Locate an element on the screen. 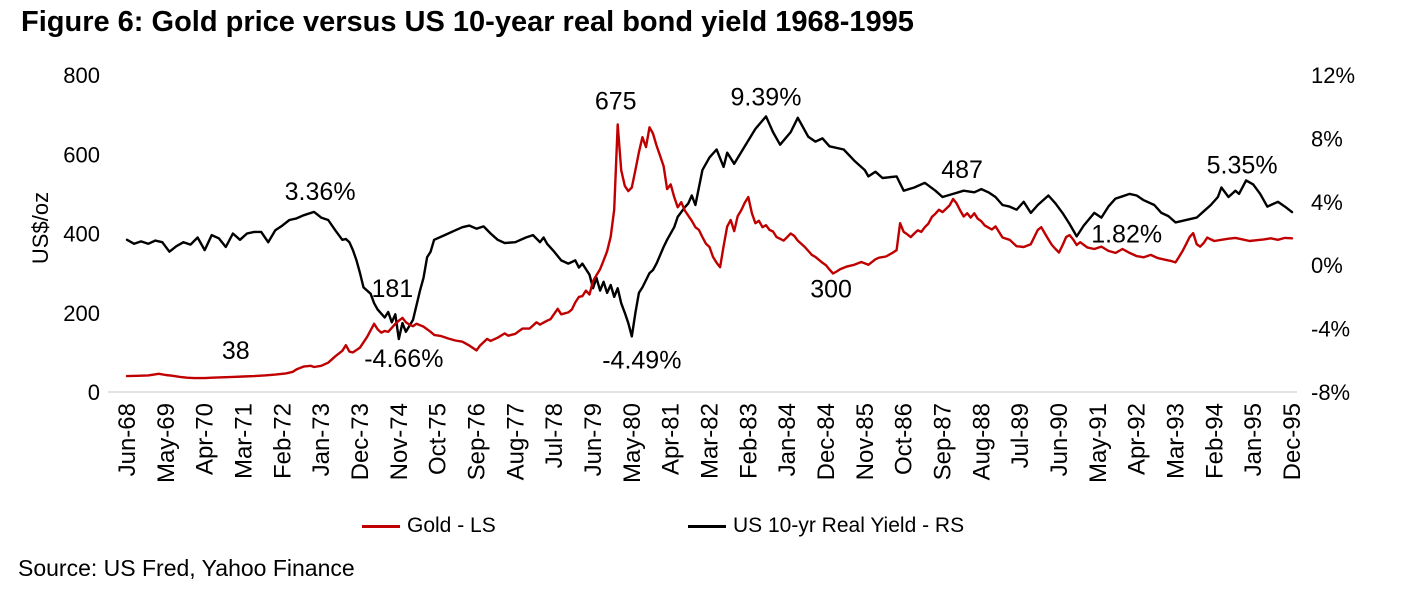 Image resolution: width=1411 pixels, height=604 pixels. annotation-4.49: -4.49% is located at coordinates (641, 360).